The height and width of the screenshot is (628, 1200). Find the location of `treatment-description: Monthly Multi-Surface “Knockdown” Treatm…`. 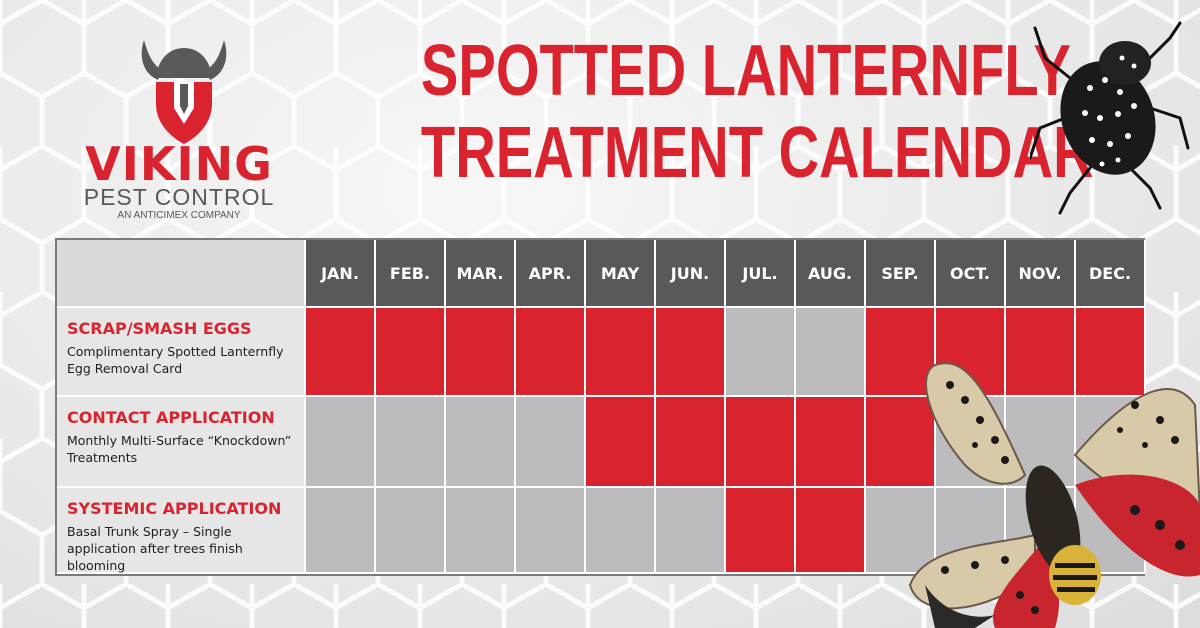

treatment-description: Monthly Multi-Surface “Knockdown” Treatm… is located at coordinates (179, 449).